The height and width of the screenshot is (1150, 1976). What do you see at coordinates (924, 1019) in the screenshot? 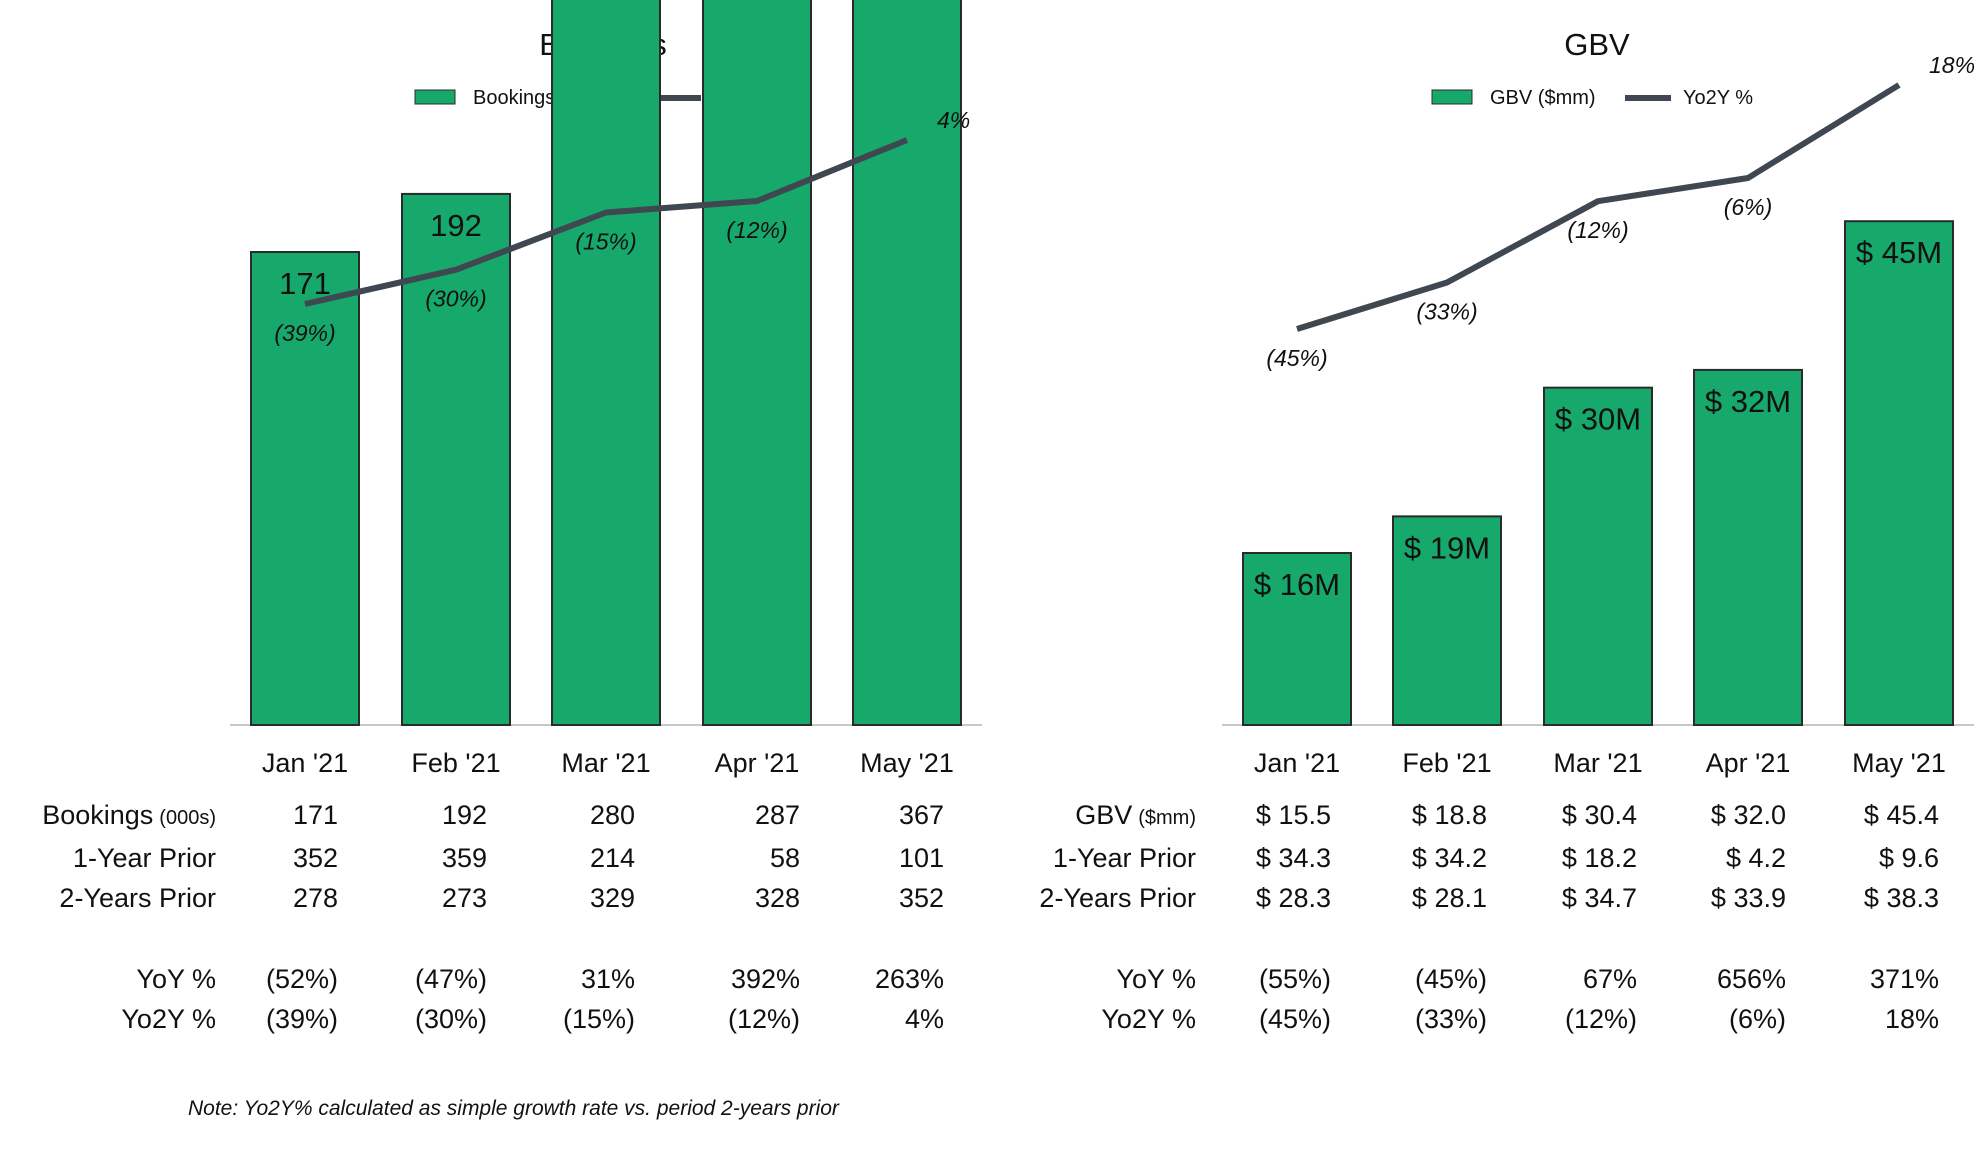
I see `table-cell: 4%` at bounding box center [924, 1019].